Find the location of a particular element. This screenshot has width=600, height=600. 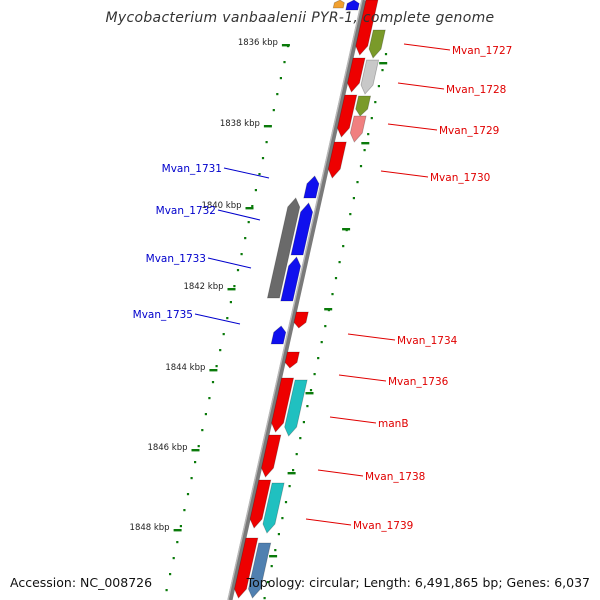

forward-gene-label: Mvan_1730 is located at coordinates (460, 178).